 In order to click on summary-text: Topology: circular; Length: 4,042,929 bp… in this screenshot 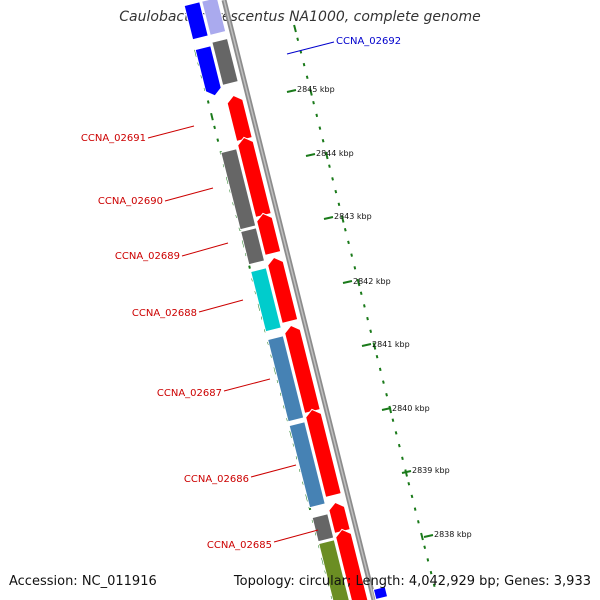, I will do `click(412, 581)`.